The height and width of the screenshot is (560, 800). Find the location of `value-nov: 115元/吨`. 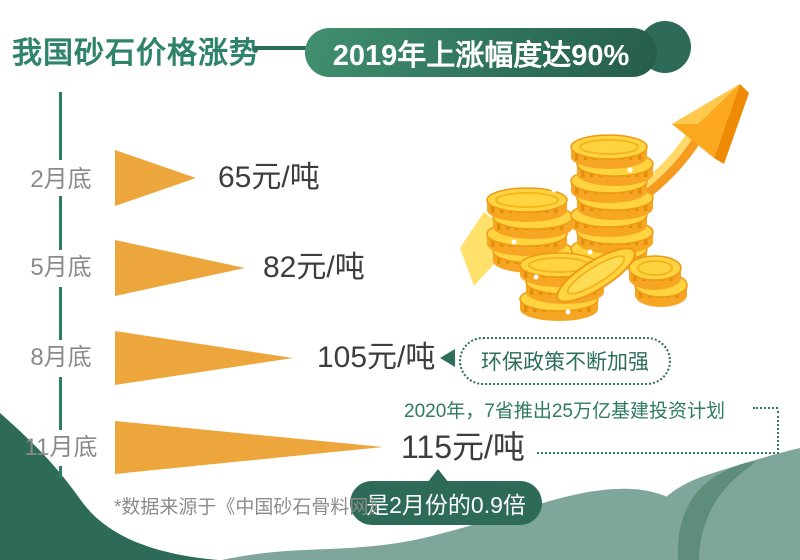

value-nov: 115元/吨 is located at coordinates (463, 447).